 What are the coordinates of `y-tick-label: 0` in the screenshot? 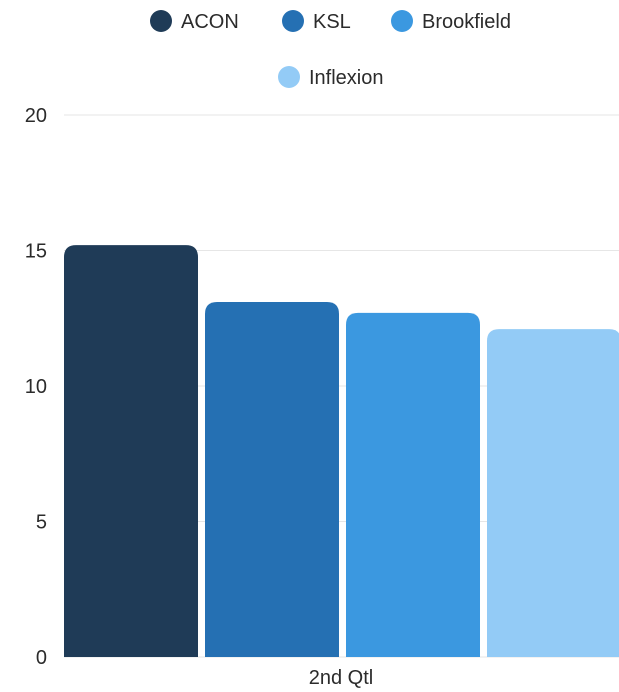 It's located at (41, 658).